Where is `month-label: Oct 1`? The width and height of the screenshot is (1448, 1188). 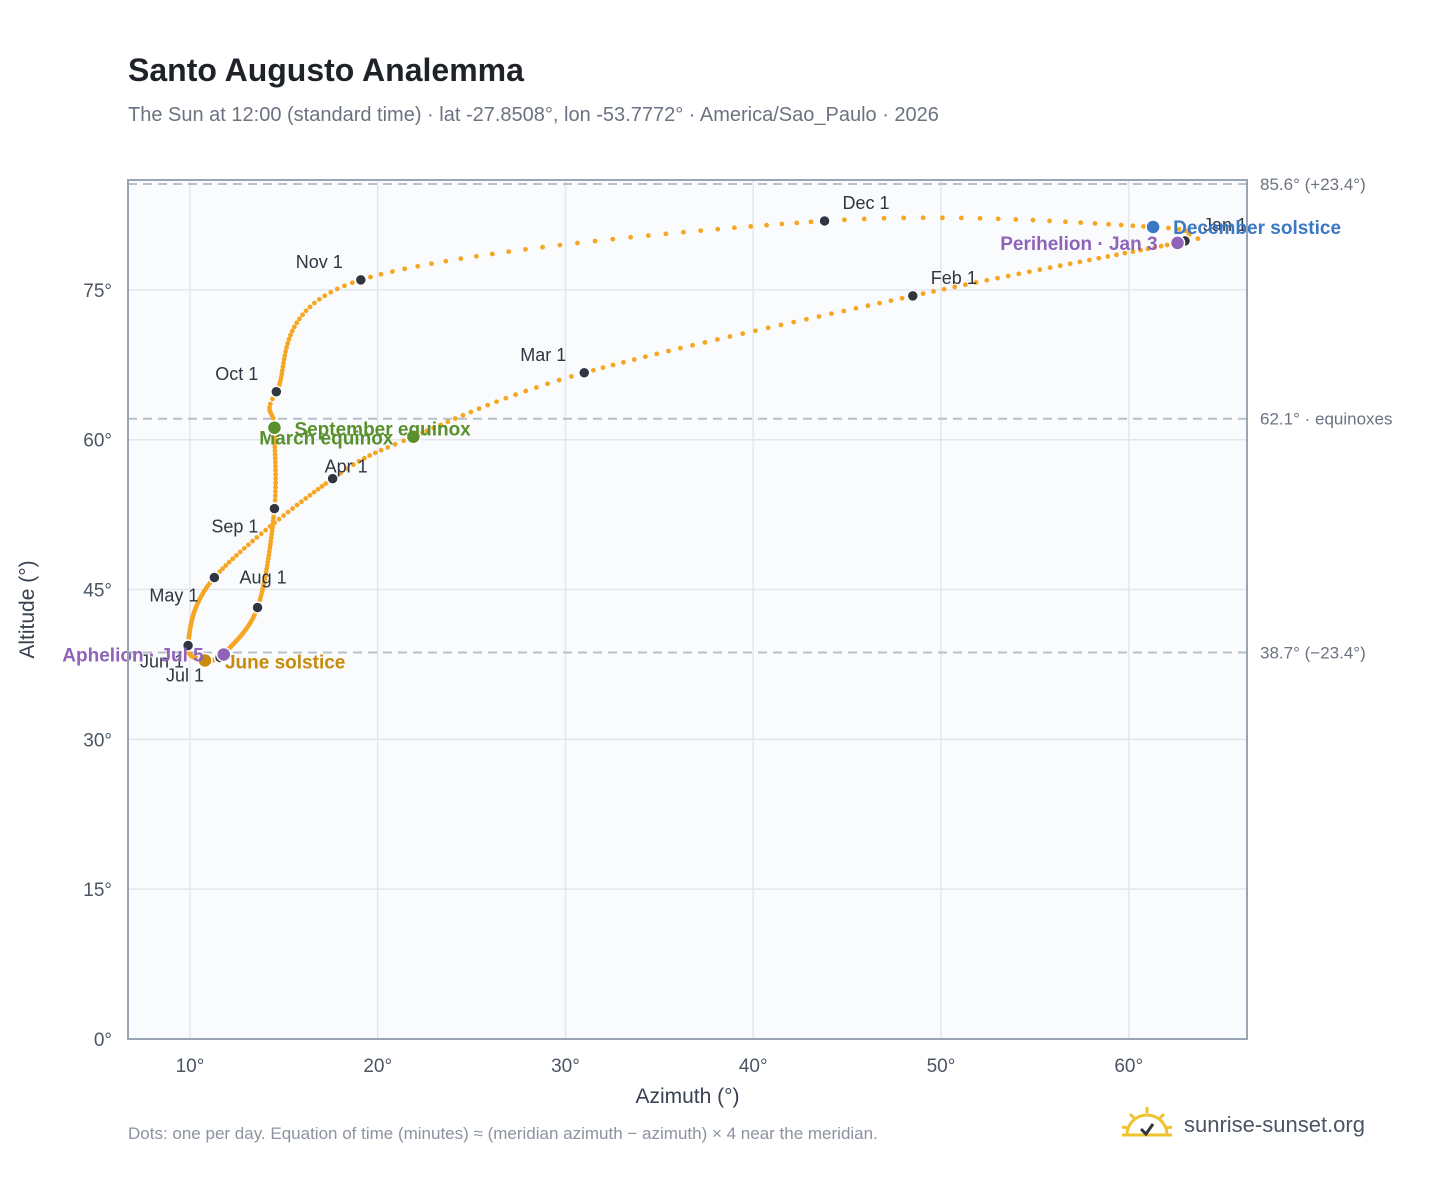 month-label: Oct 1 is located at coordinates (236, 374).